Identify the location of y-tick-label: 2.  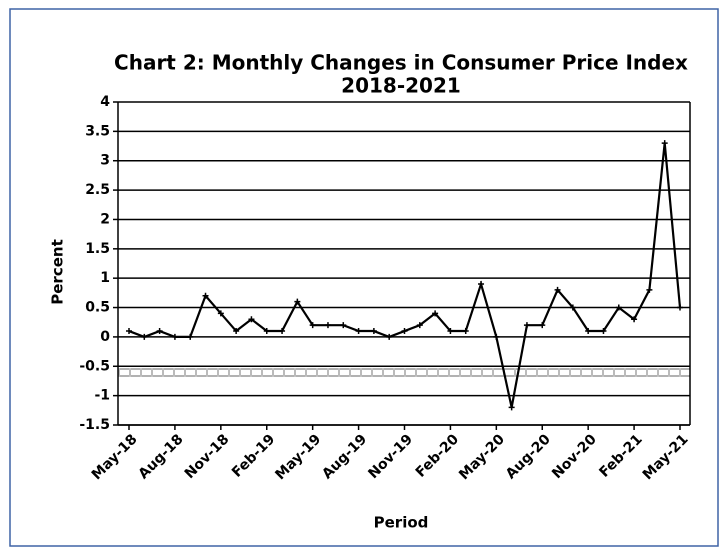
(105, 219).